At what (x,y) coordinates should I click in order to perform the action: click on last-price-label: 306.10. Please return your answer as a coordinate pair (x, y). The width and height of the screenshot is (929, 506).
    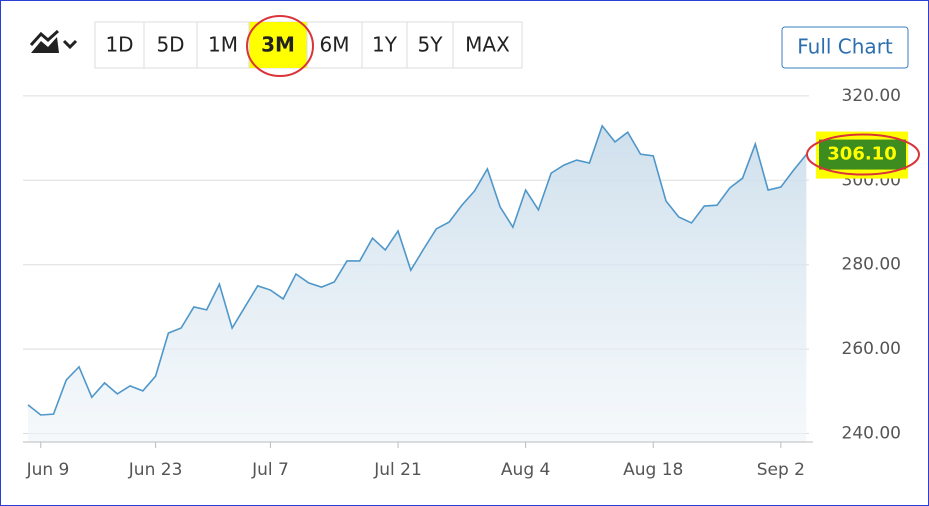
    Looking at the image, I should click on (861, 154).